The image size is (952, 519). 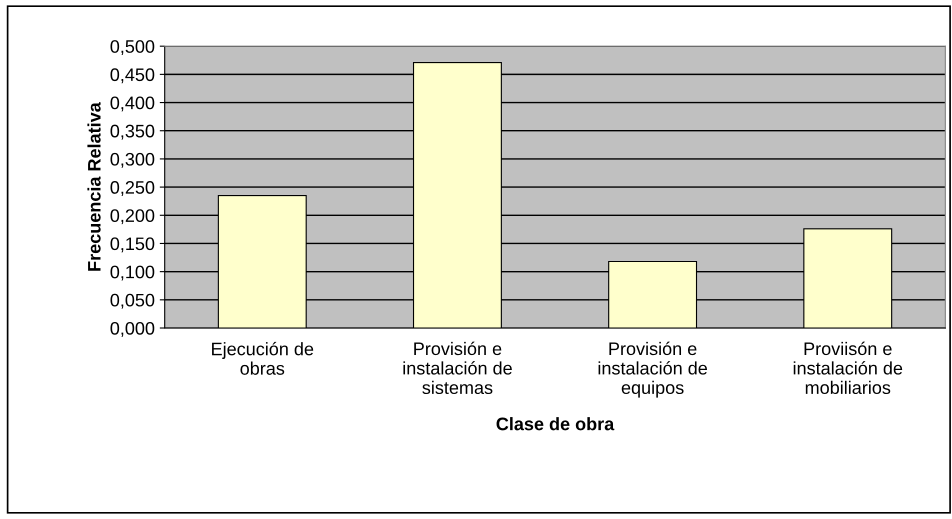 What do you see at coordinates (132, 104) in the screenshot?
I see `y-tick-label: 0,400` at bounding box center [132, 104].